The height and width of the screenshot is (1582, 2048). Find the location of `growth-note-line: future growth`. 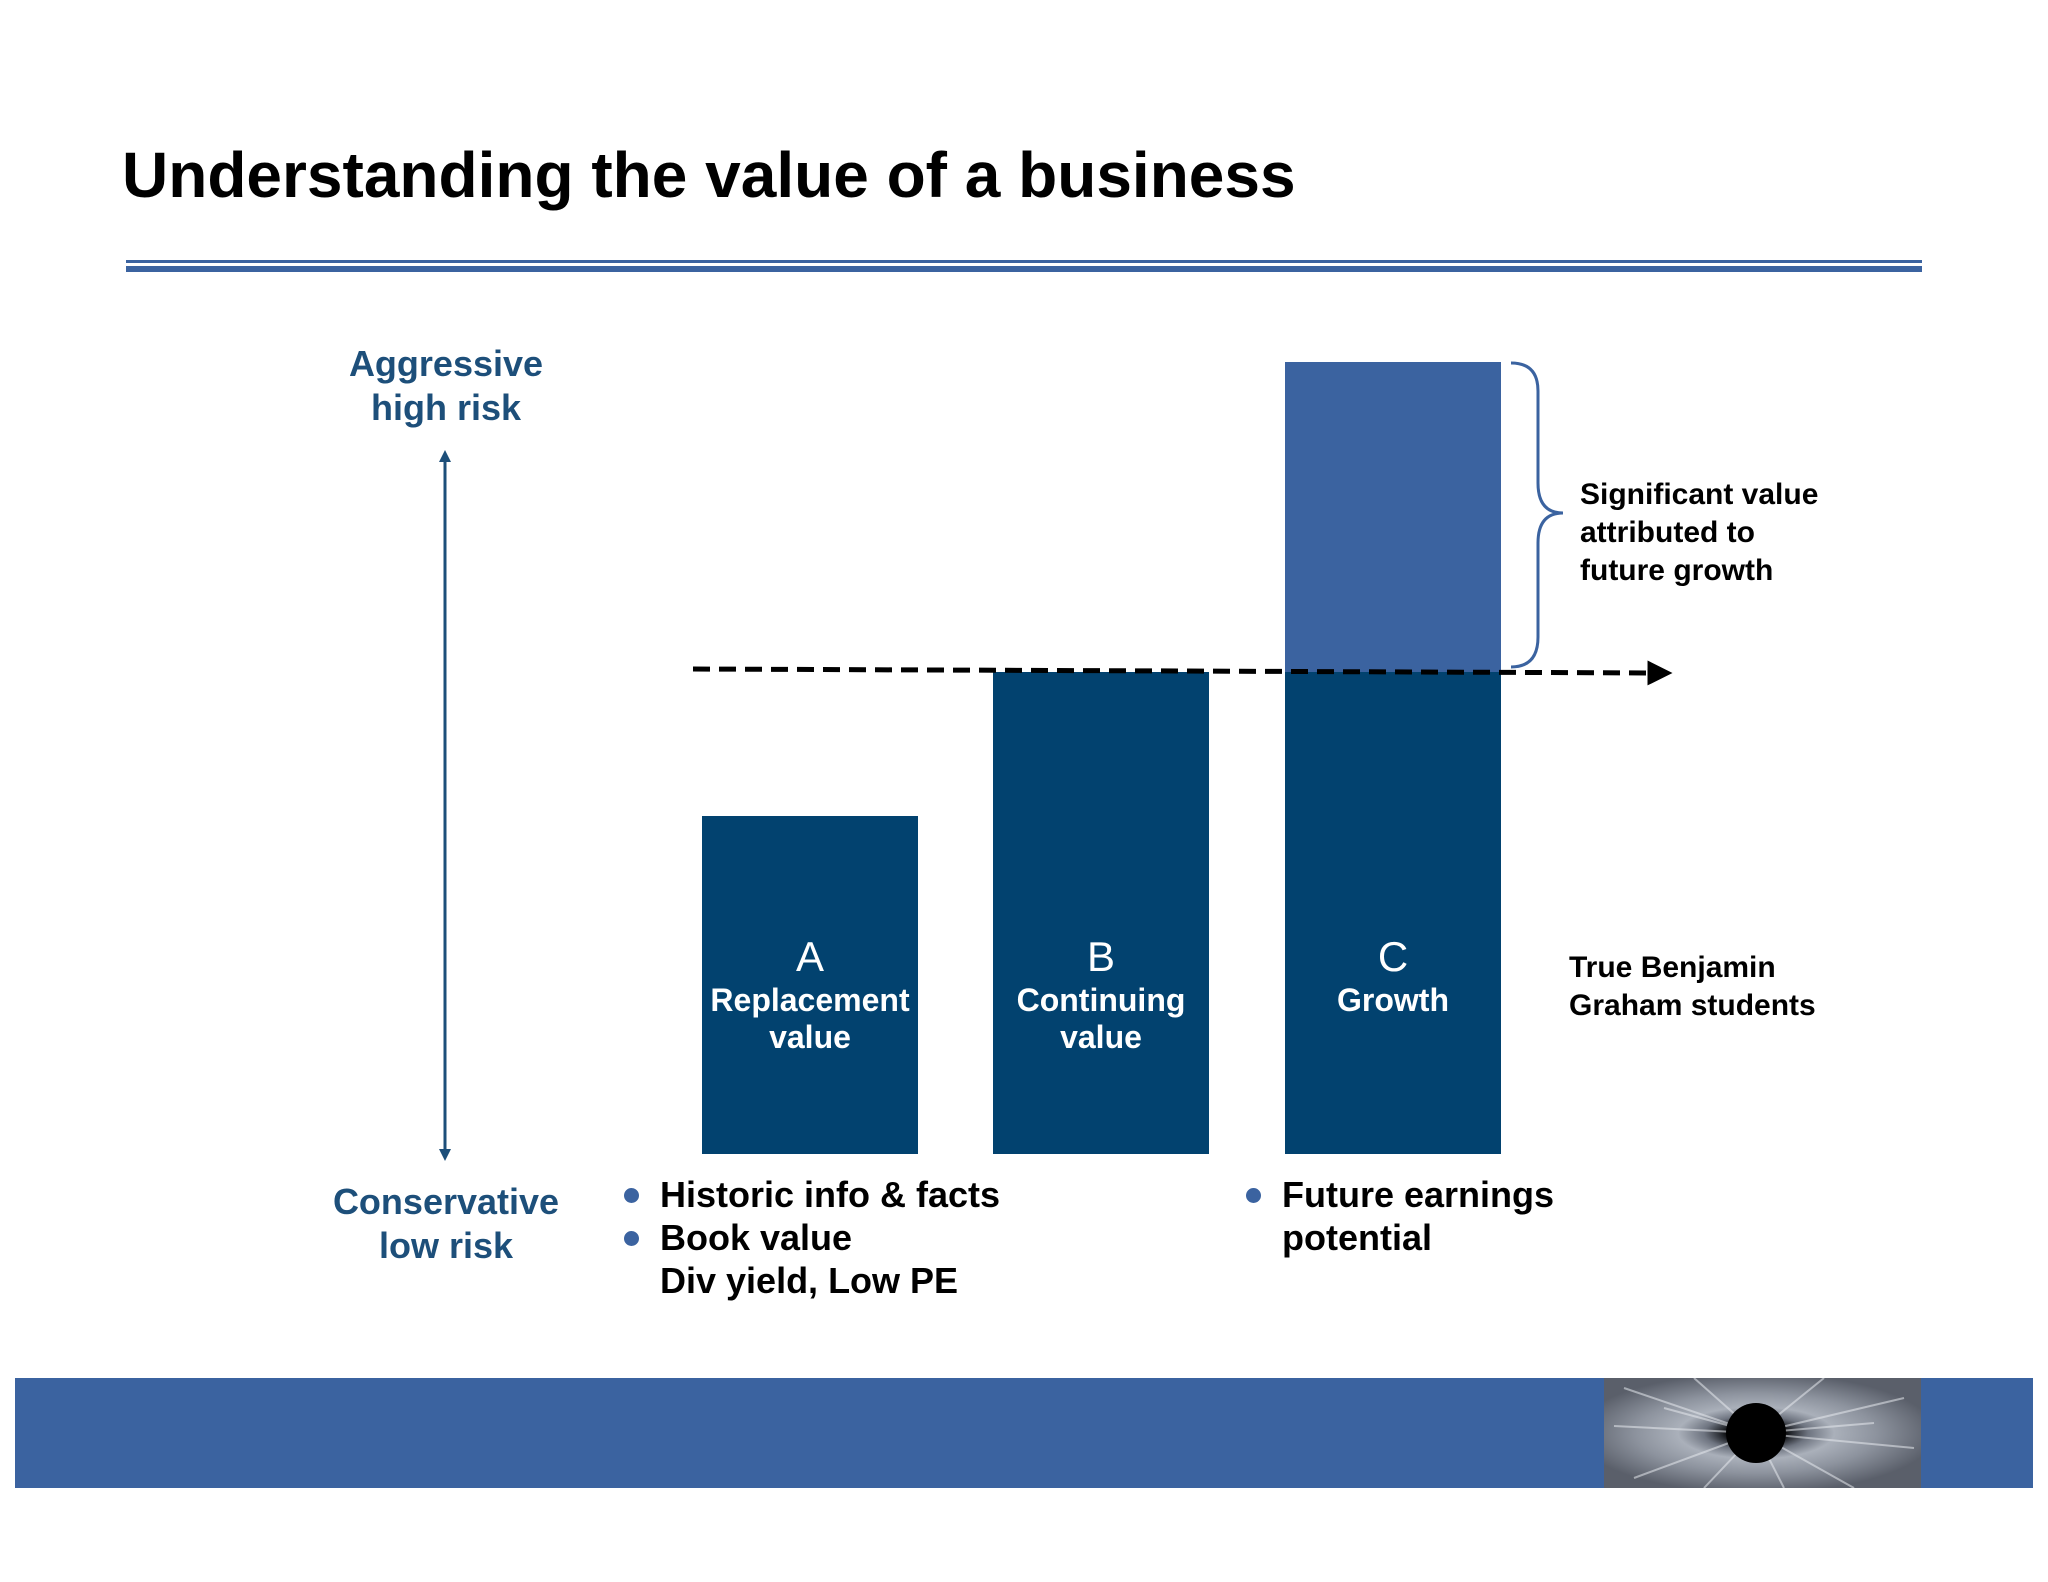

growth-note-line: future growth is located at coordinates (1677, 570).